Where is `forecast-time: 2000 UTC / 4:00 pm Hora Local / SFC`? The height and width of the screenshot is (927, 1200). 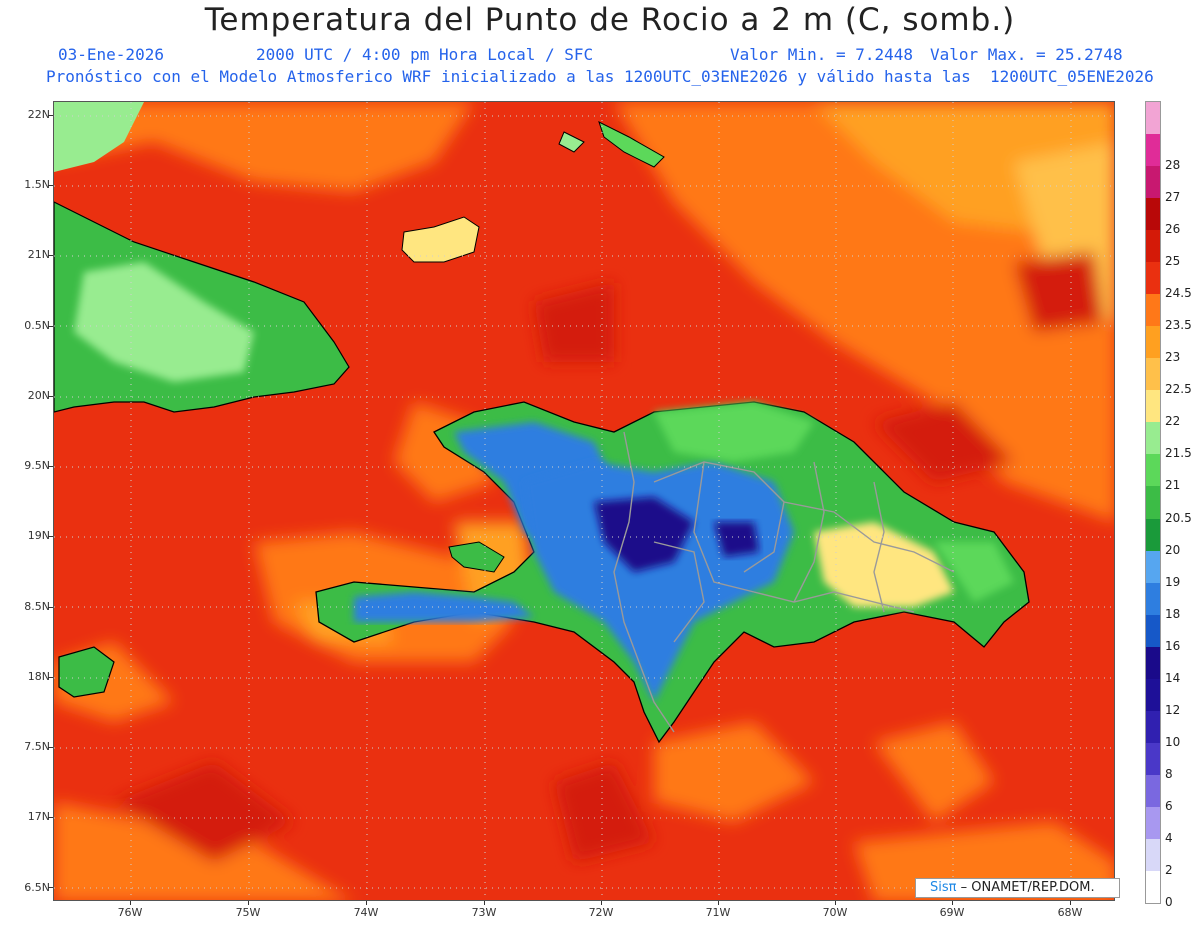
forecast-time: 2000 UTC / 4:00 pm Hora Local / SFC is located at coordinates (425, 54).